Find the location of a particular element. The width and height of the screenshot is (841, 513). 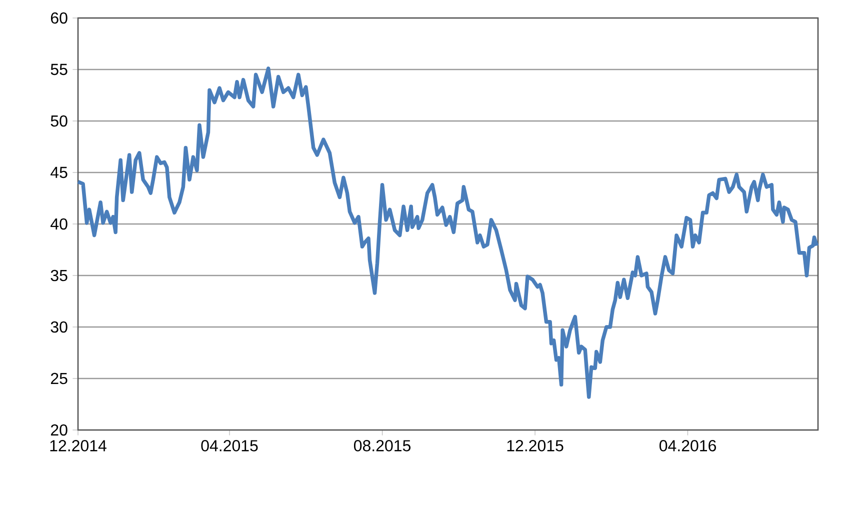

y-tick-label: 20 is located at coordinates (59, 430).